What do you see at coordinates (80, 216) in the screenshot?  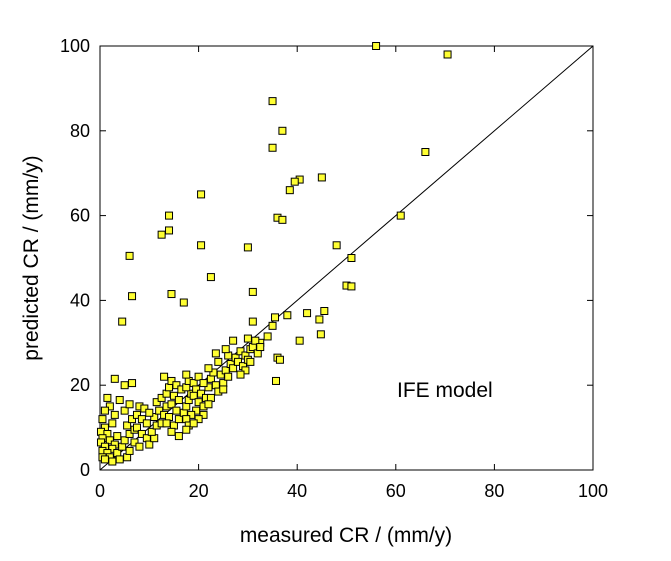 I see `y-tick-label: 60` at bounding box center [80, 216].